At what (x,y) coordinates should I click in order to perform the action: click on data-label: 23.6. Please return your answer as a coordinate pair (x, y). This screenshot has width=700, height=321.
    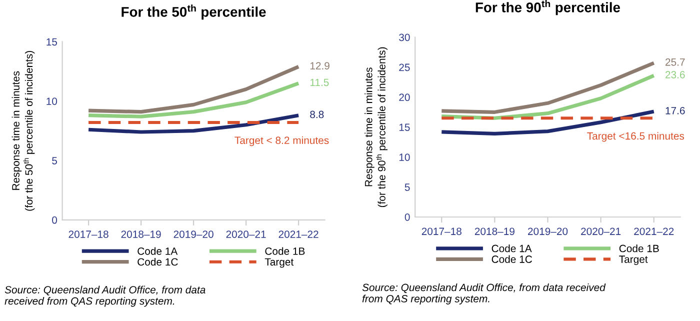
    Looking at the image, I should click on (675, 74).